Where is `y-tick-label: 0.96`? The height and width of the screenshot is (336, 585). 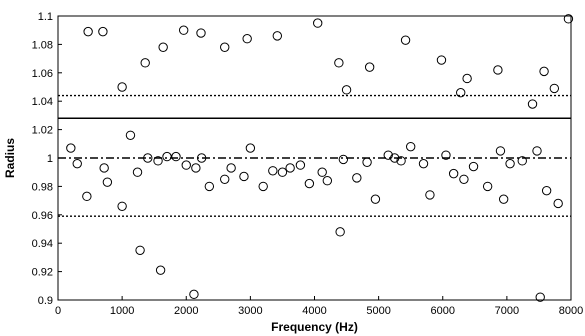 y-tick-label: 0.96 is located at coordinates (42, 216).